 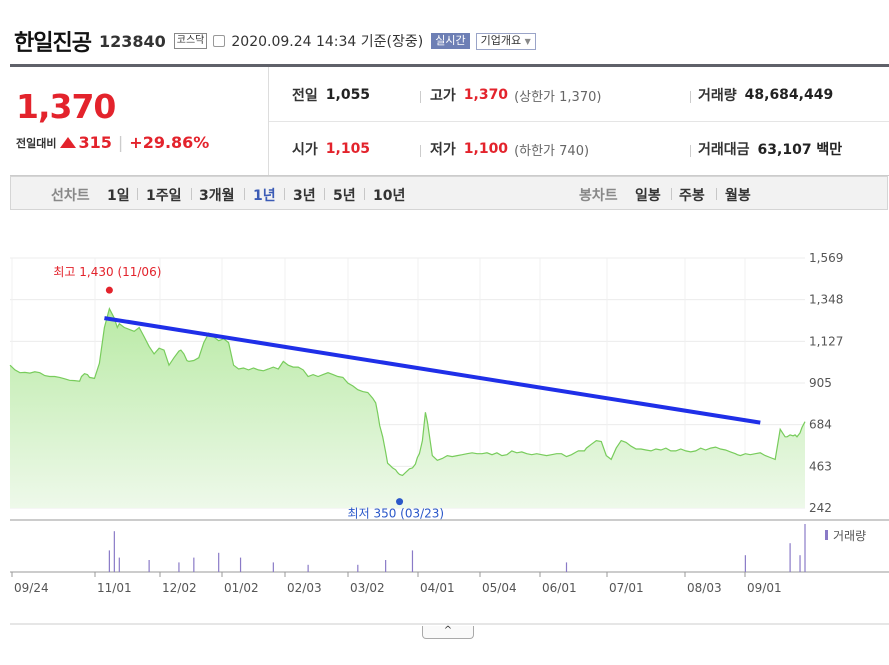 I want to click on trend-line, so click(x=432, y=370).